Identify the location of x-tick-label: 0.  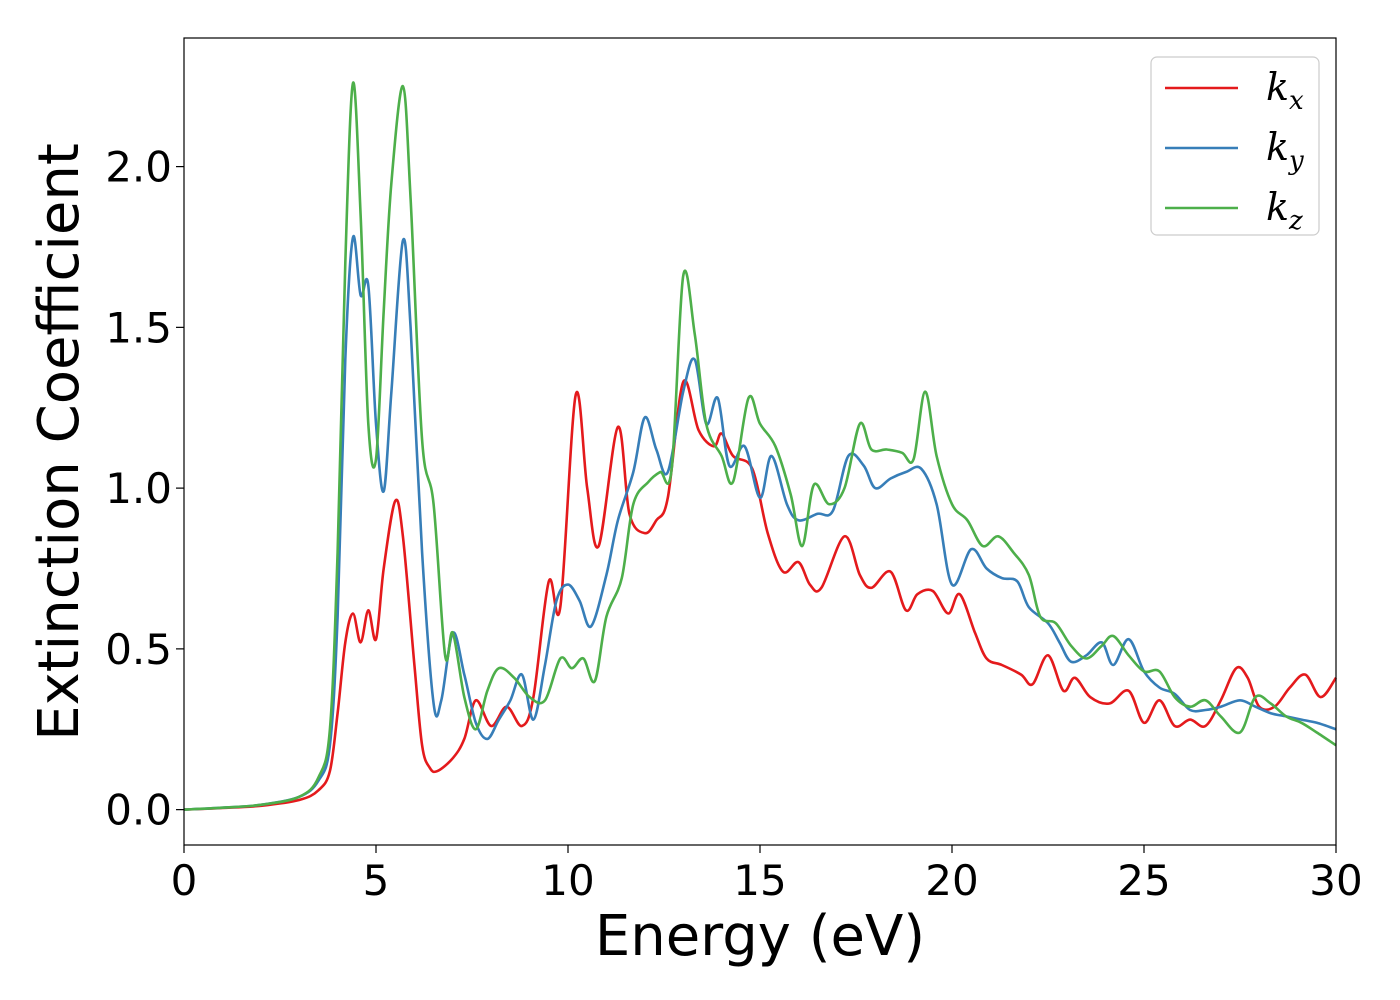
(184, 880).